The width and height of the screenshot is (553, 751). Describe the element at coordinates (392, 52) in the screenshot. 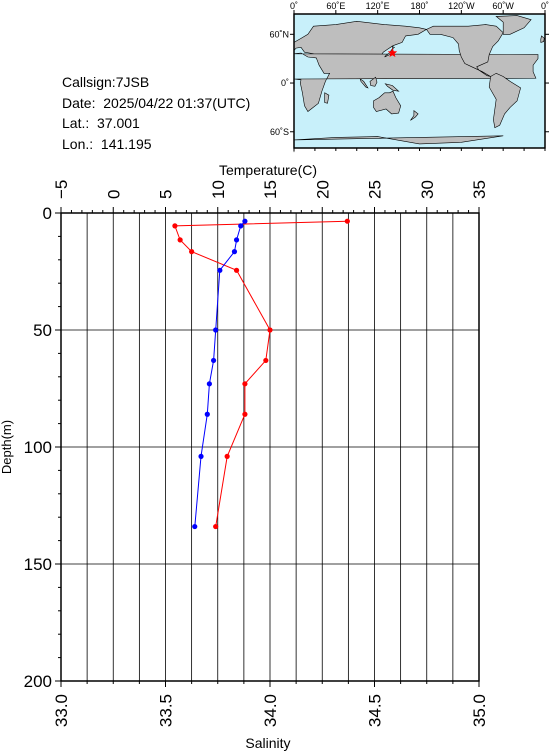

I see `star-icon` at that location.